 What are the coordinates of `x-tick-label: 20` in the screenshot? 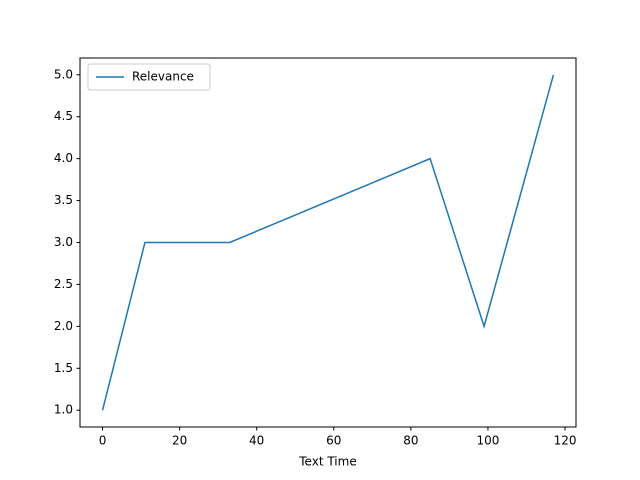 It's located at (179, 441).